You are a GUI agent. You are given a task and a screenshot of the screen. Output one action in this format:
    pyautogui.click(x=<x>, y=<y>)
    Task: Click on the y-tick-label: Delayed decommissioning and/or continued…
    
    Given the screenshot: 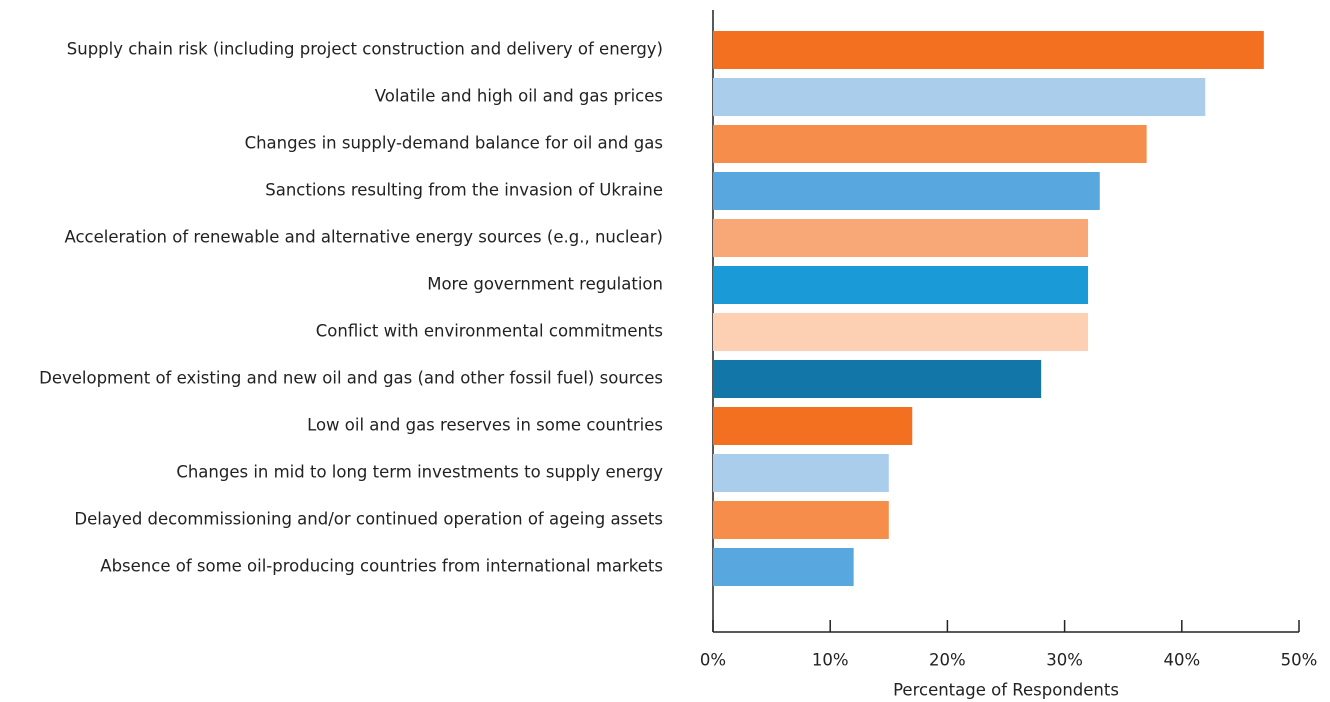 What is the action you would take?
    pyautogui.click(x=368, y=519)
    